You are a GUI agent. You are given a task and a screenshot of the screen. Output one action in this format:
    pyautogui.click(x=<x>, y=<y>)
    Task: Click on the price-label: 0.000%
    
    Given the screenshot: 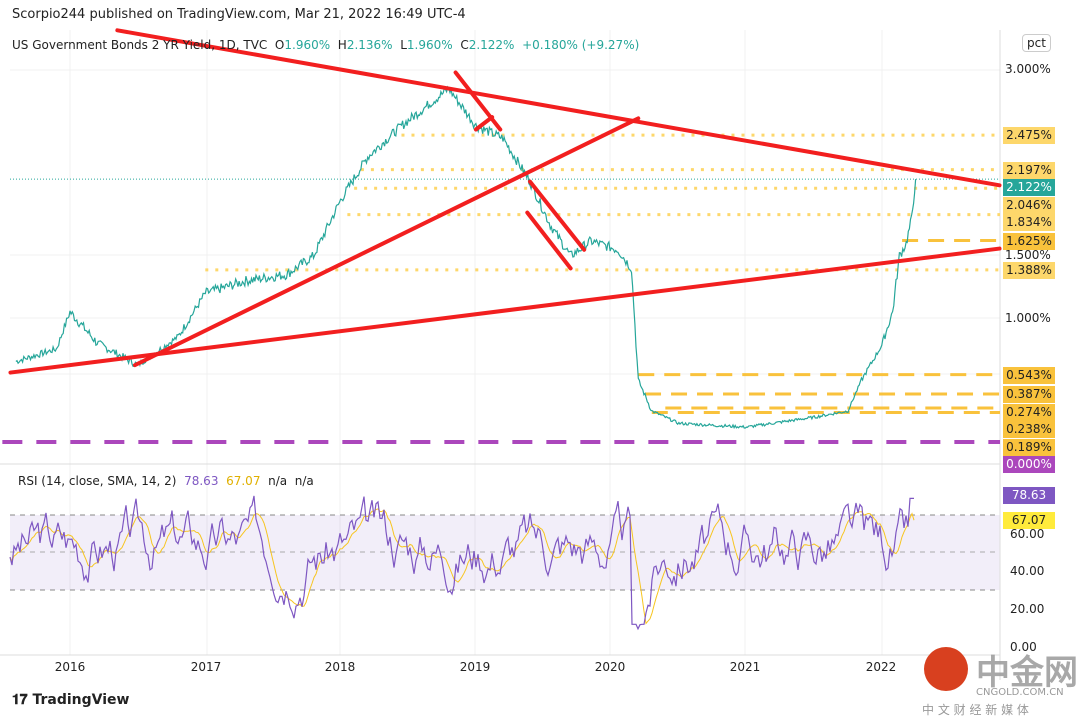 What is the action you would take?
    pyautogui.click(x=1029, y=464)
    